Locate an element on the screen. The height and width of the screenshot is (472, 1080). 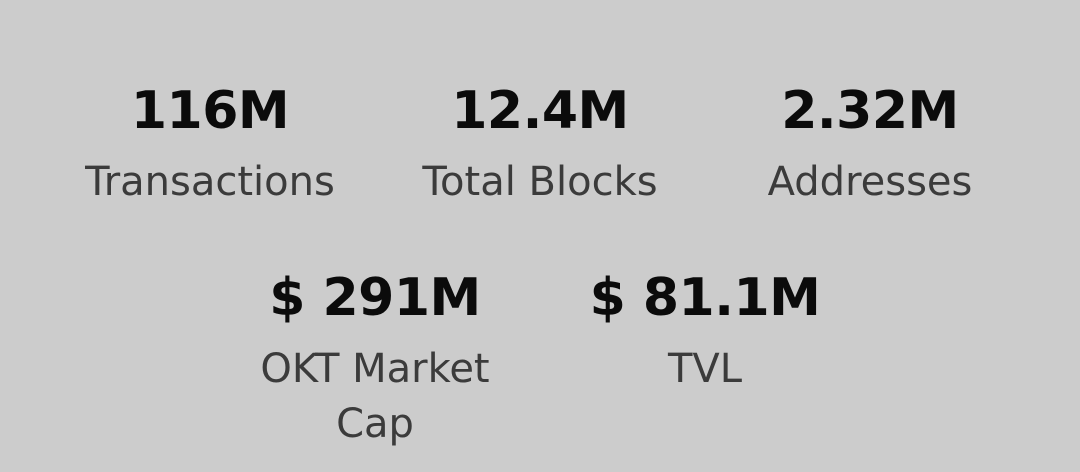
stat-label: Addresses is located at coordinates (870, 182).